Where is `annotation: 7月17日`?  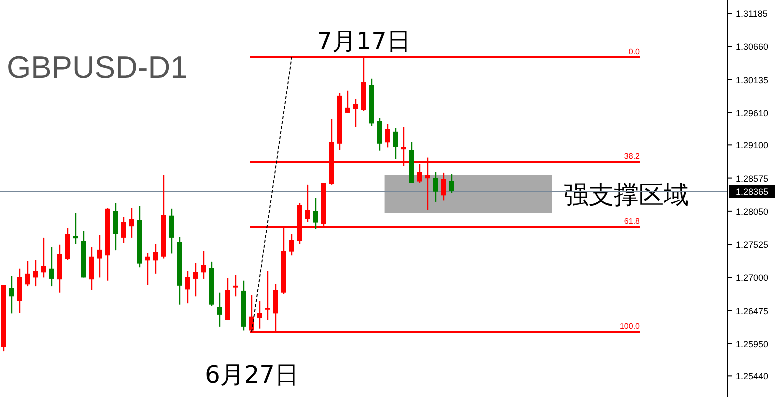 annotation: 7月17日 is located at coordinates (364, 41).